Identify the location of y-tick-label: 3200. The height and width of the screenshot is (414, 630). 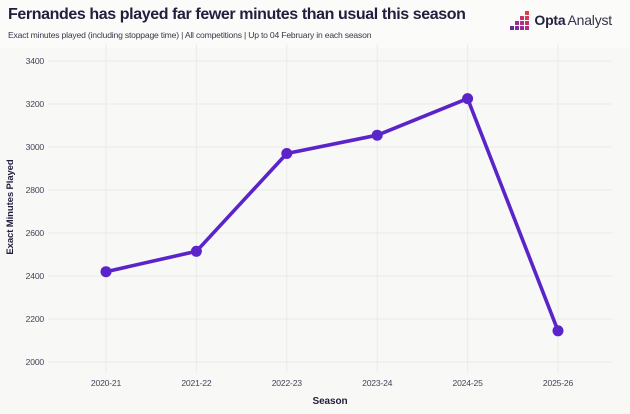
(35, 104).